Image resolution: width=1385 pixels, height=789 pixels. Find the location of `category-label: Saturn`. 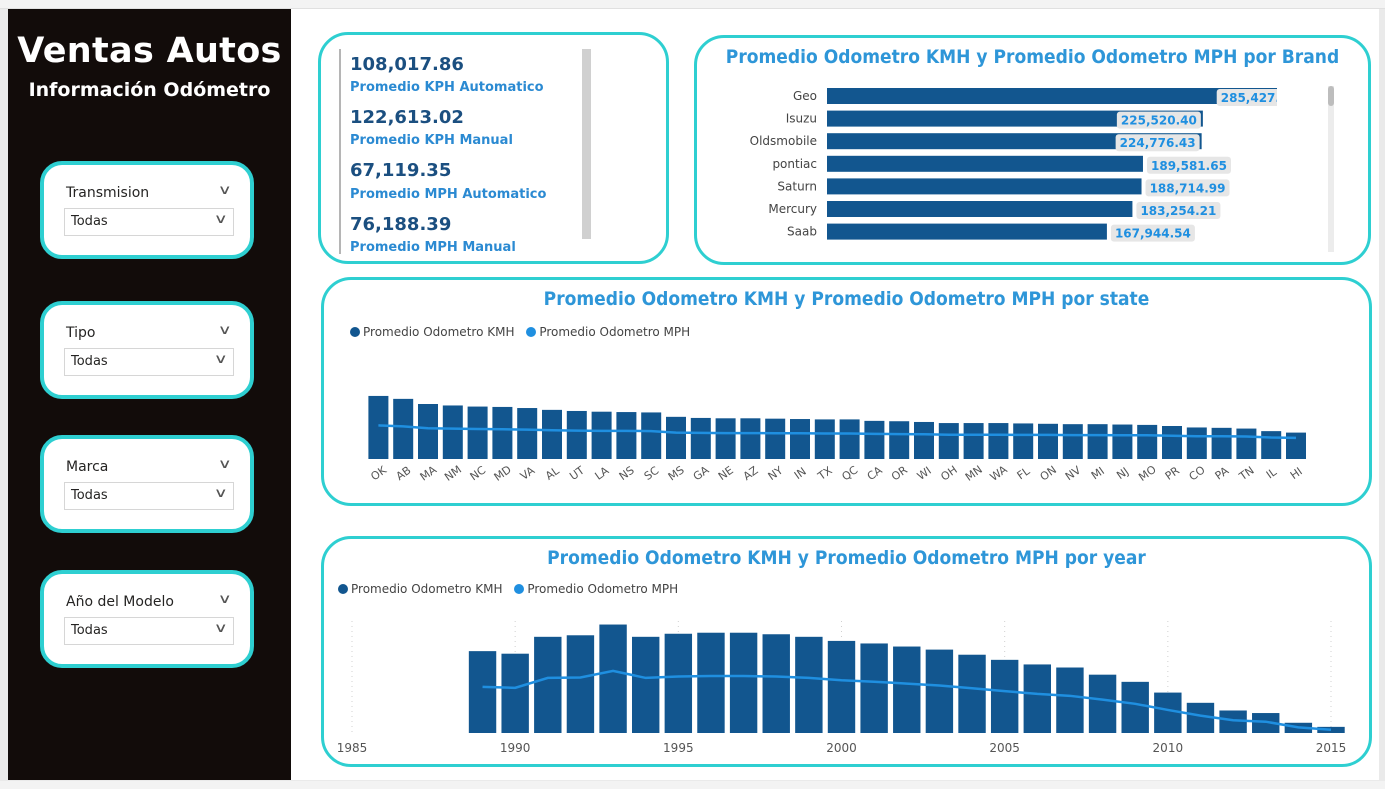

category-label: Saturn is located at coordinates (797, 186).